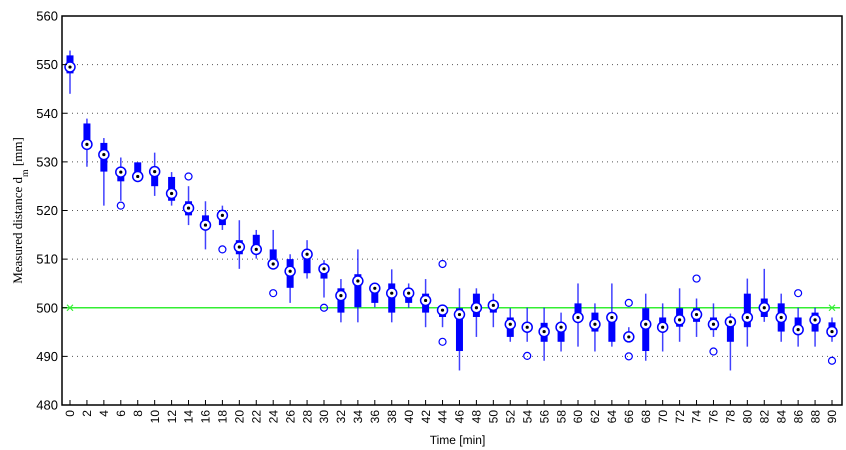 The width and height of the screenshot is (846, 450). What do you see at coordinates (493, 417) in the screenshot?
I see `x-tick-label: 50` at bounding box center [493, 417].